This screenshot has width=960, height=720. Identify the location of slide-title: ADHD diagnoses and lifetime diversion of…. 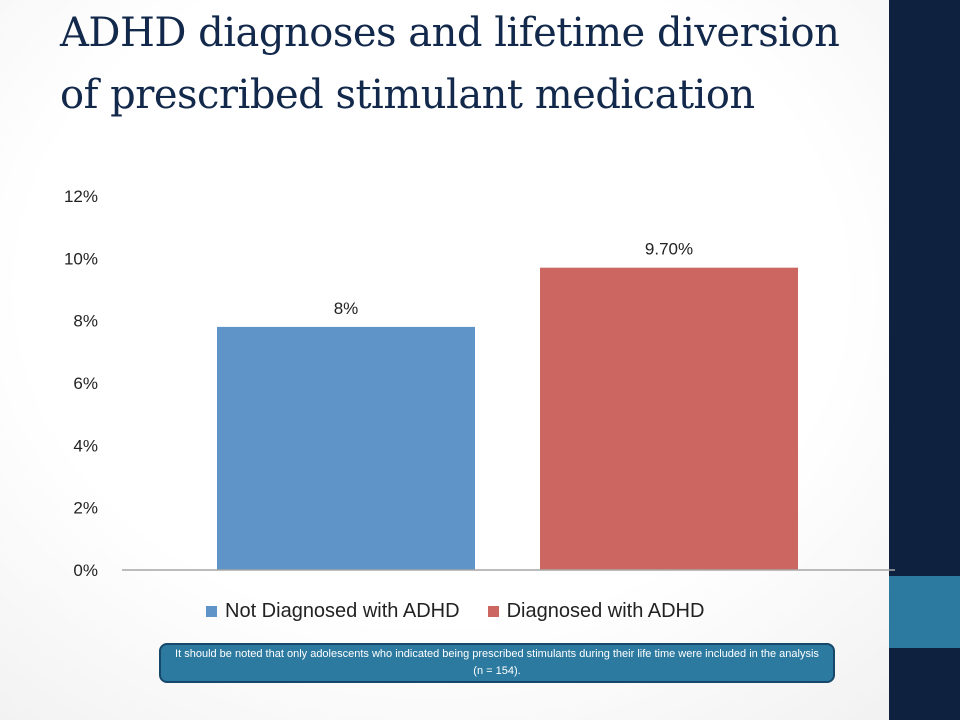
(450, 64).